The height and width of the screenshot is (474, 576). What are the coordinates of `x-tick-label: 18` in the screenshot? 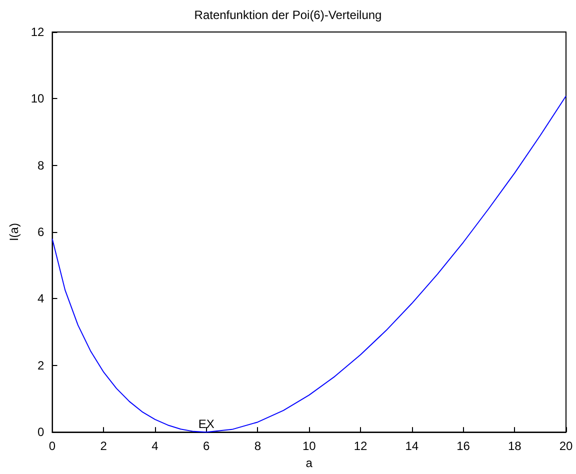 It's located at (515, 446).